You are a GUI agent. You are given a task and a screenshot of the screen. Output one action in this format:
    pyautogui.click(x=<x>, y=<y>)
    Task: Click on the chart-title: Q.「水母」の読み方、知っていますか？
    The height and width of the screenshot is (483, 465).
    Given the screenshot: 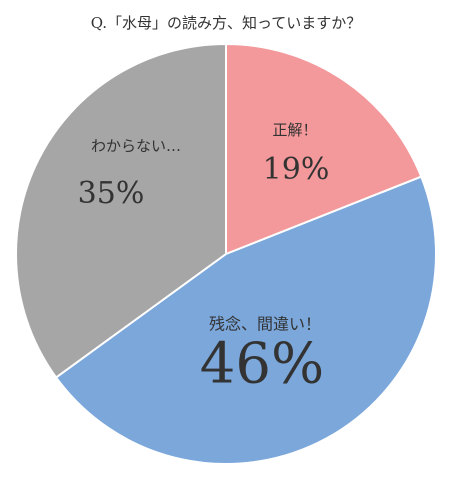 What is the action you would take?
    pyautogui.click(x=226, y=23)
    